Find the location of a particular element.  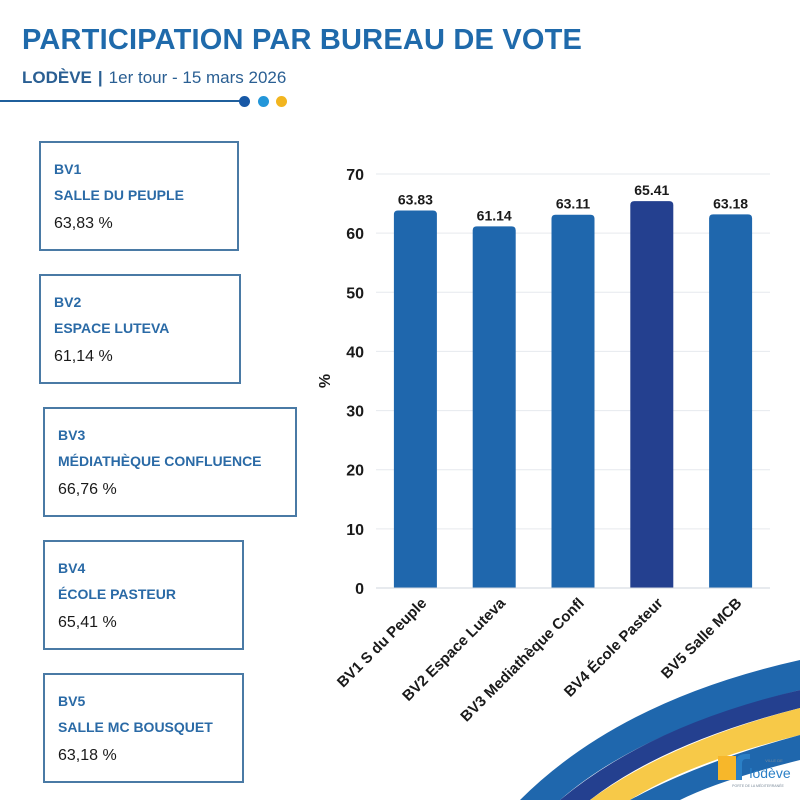

bureau-name: MÉDIATHÈQUE CONFLUENCE is located at coordinates (160, 461).